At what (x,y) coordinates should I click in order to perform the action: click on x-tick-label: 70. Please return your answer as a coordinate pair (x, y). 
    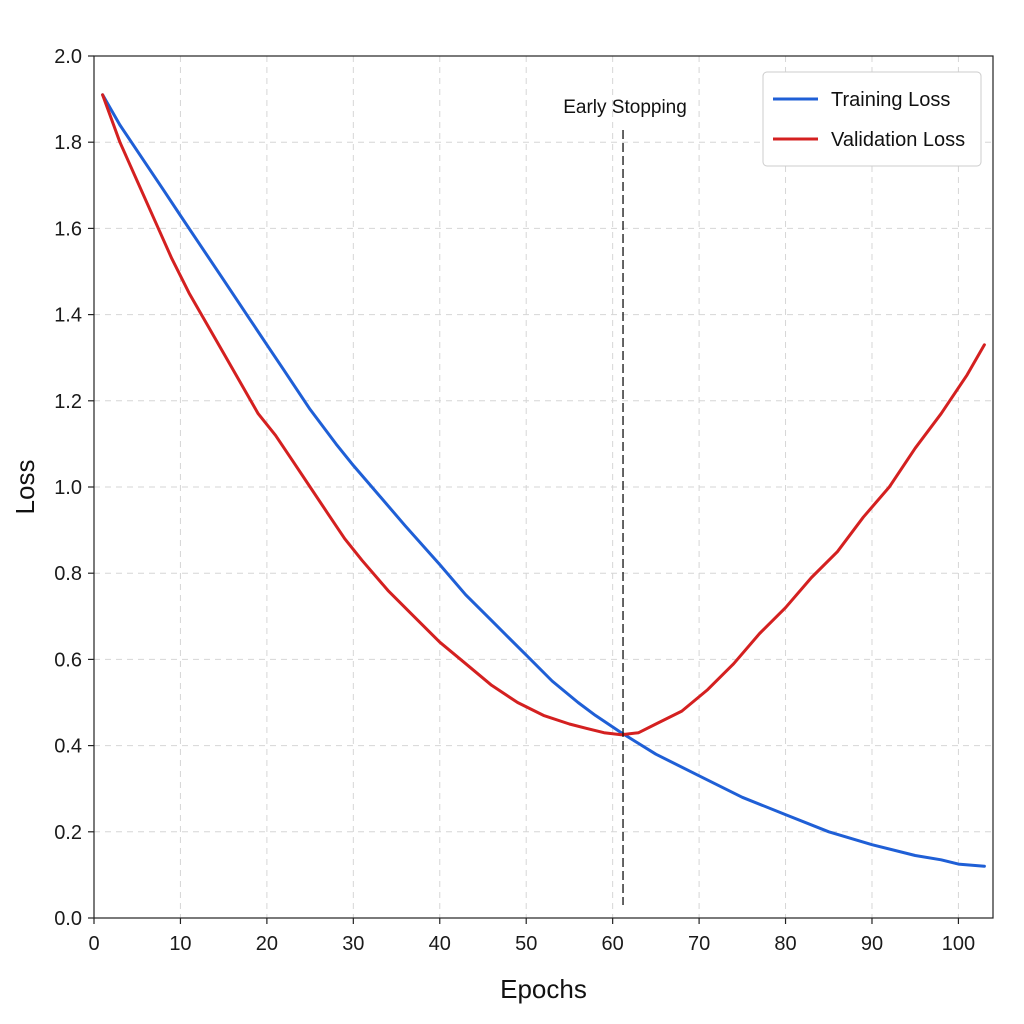
    Looking at the image, I should click on (699, 944).